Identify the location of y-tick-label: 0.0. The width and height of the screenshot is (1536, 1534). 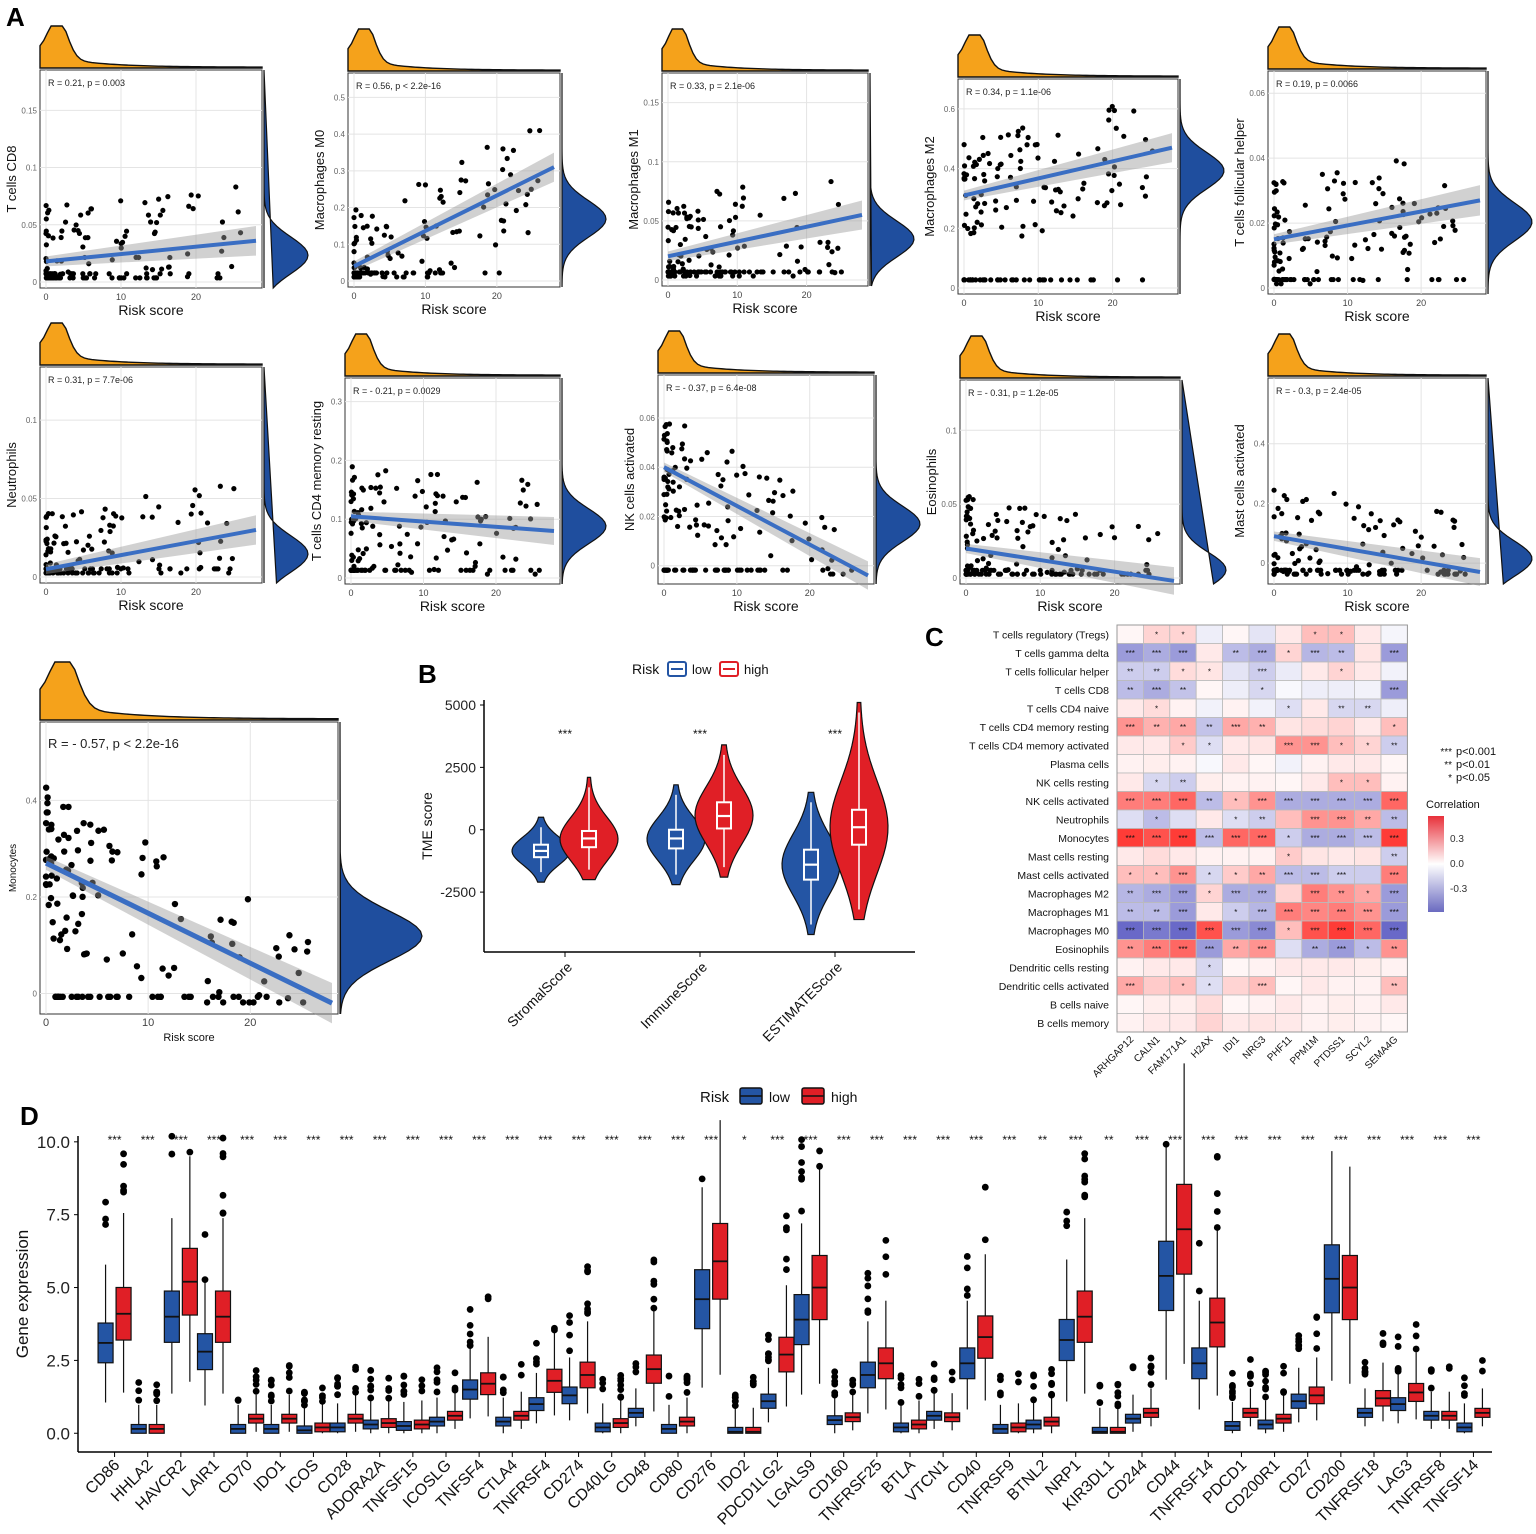
(58, 1433).